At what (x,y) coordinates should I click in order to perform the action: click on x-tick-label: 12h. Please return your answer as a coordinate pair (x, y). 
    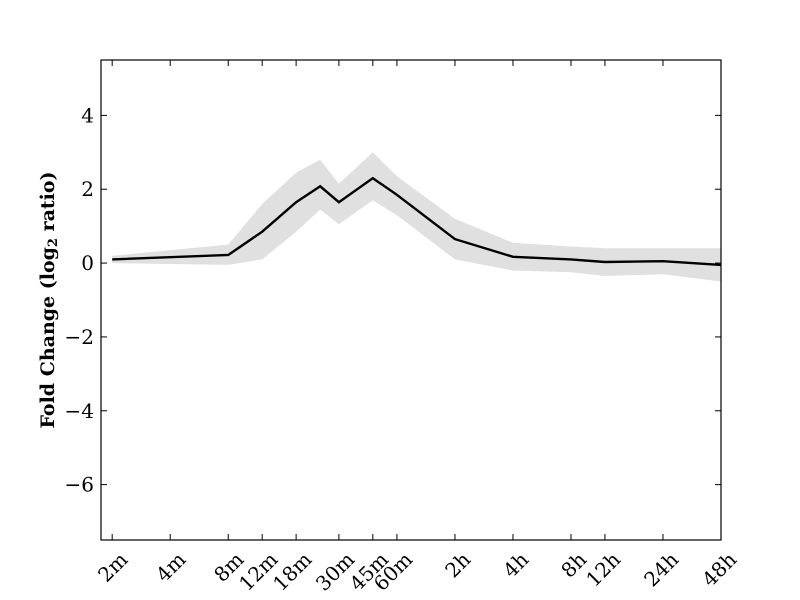
    Looking at the image, I should click on (603, 569).